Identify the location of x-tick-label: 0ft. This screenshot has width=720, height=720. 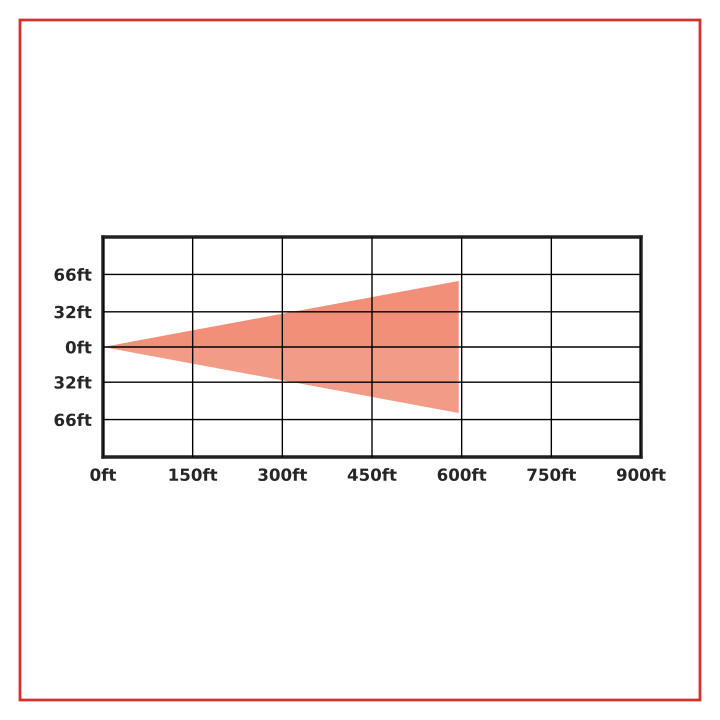
(103, 475).